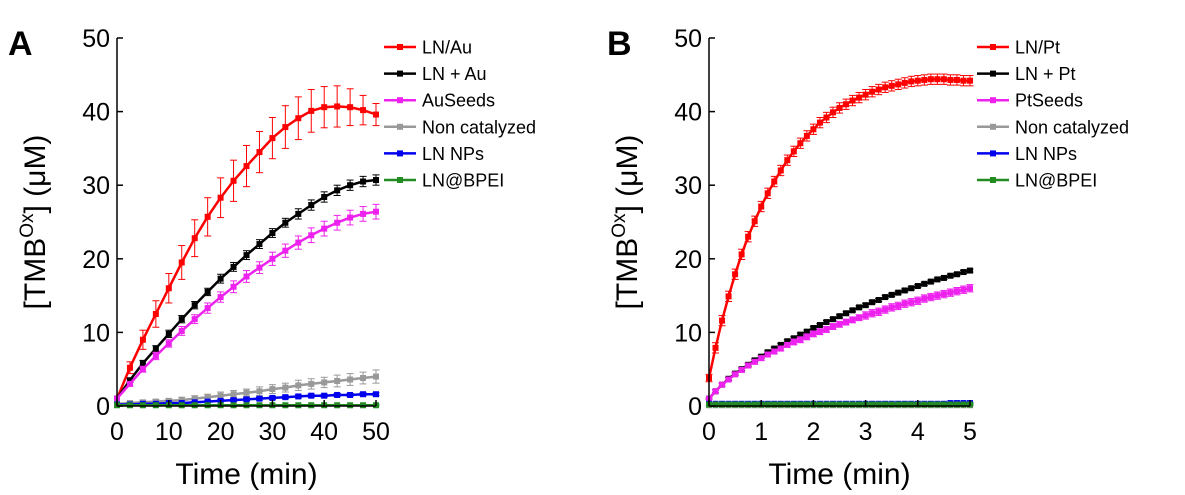 The width and height of the screenshot is (1185, 495). I want to click on y-tick-label: 0, so click(103, 407).